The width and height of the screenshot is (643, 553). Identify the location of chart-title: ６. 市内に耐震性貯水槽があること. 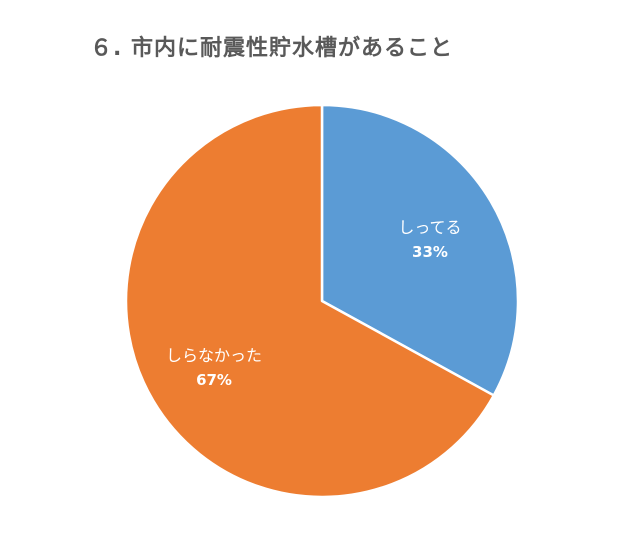
(272, 48).